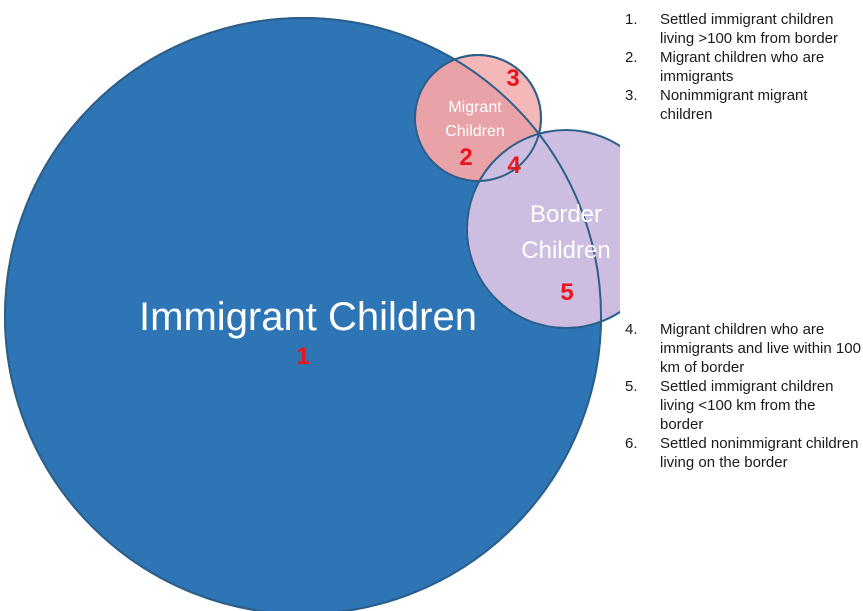 The height and width of the screenshot is (611, 863). I want to click on migrant-children-label-line2: Children, so click(475, 131).